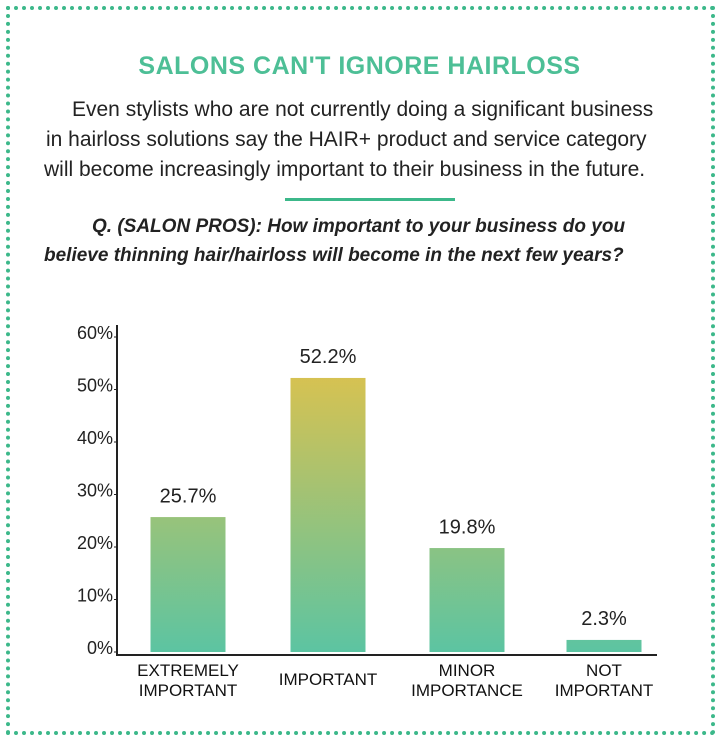  I want to click on separator, so click(370, 199).